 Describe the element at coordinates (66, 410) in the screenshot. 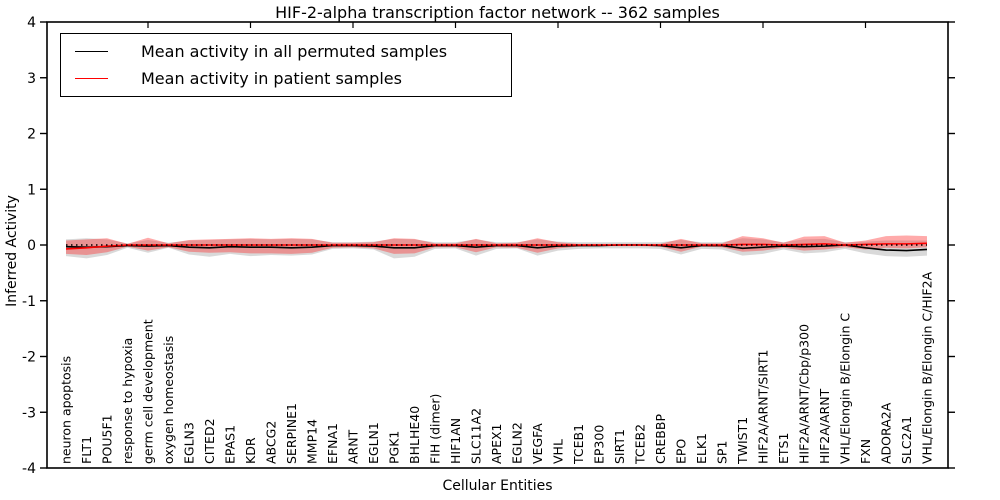

I see `x-category-label: neuron apoptosis` at that location.